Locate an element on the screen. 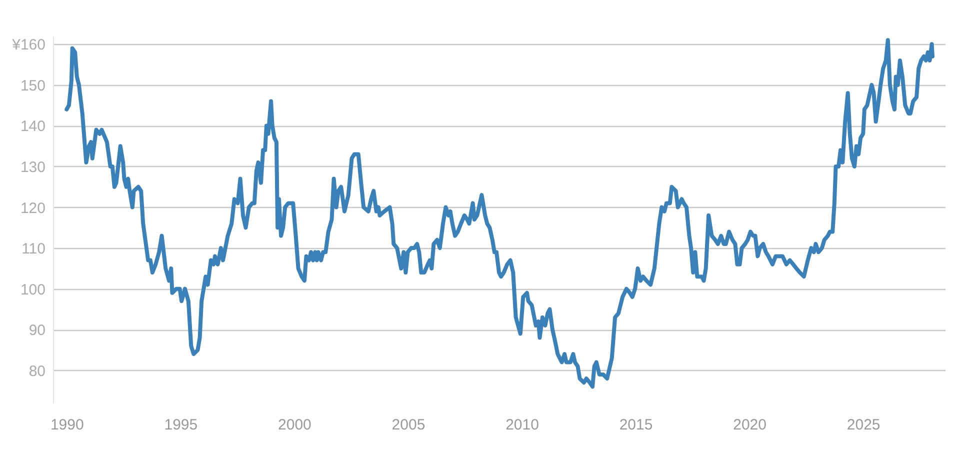  x-tick-label: 2010 is located at coordinates (522, 425).